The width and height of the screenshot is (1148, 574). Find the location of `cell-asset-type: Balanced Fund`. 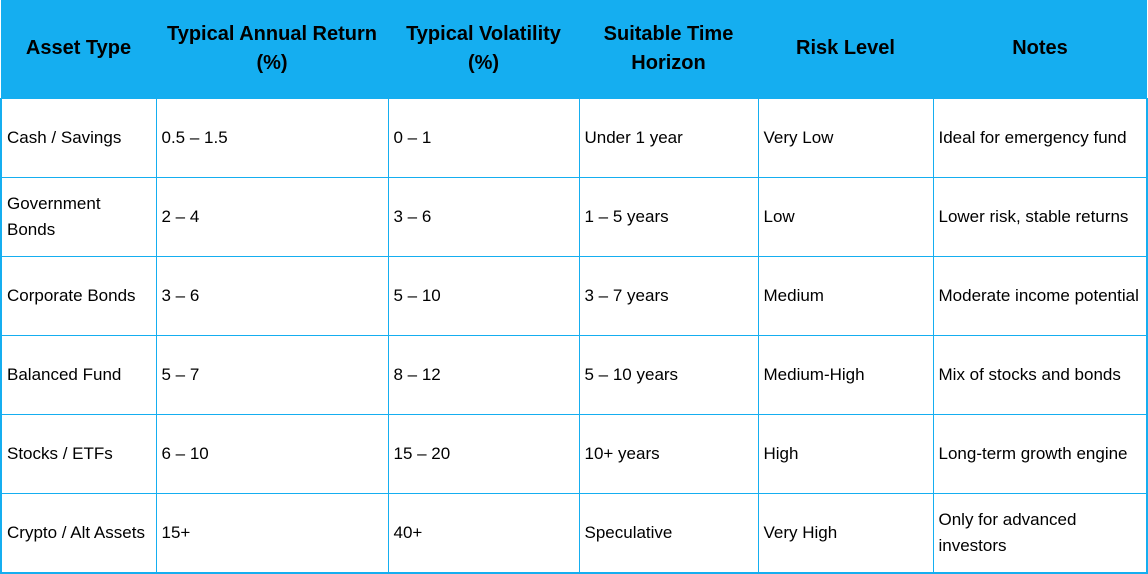

cell-asset-type: Balanced Fund is located at coordinates (78, 374).